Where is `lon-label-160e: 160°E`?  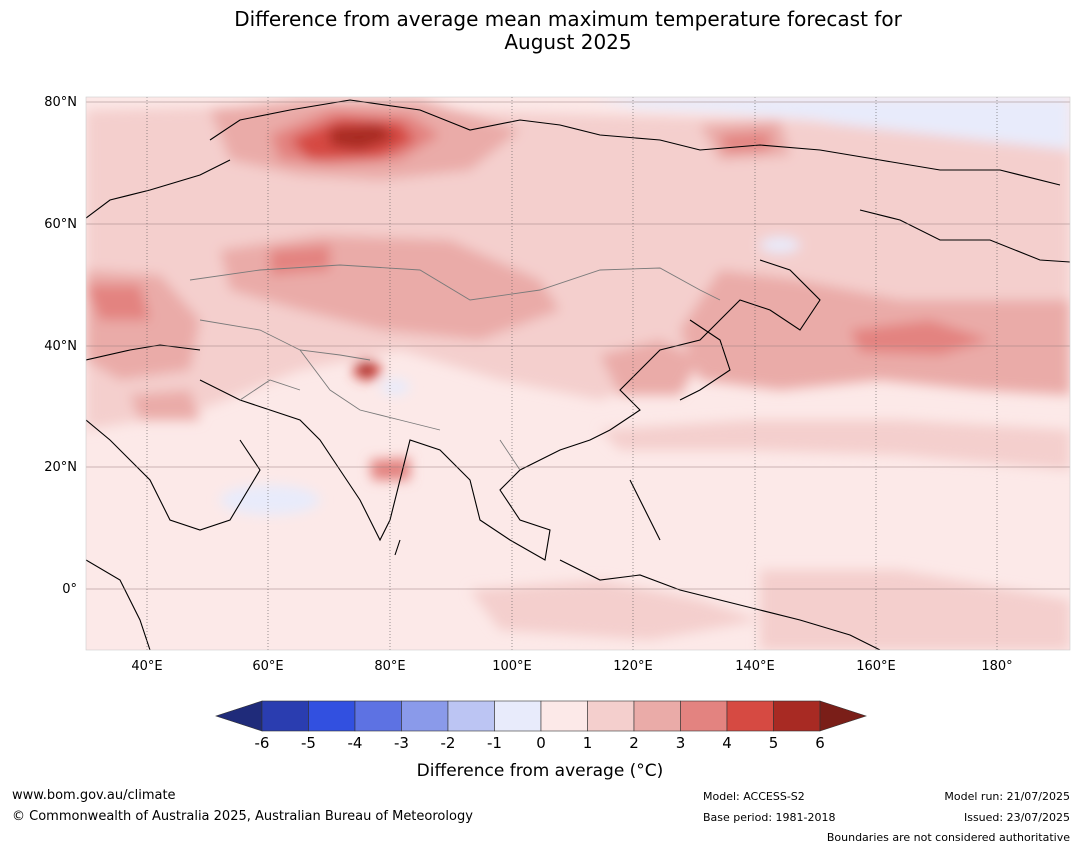
lon-label-160e: 160°E is located at coordinates (876, 666).